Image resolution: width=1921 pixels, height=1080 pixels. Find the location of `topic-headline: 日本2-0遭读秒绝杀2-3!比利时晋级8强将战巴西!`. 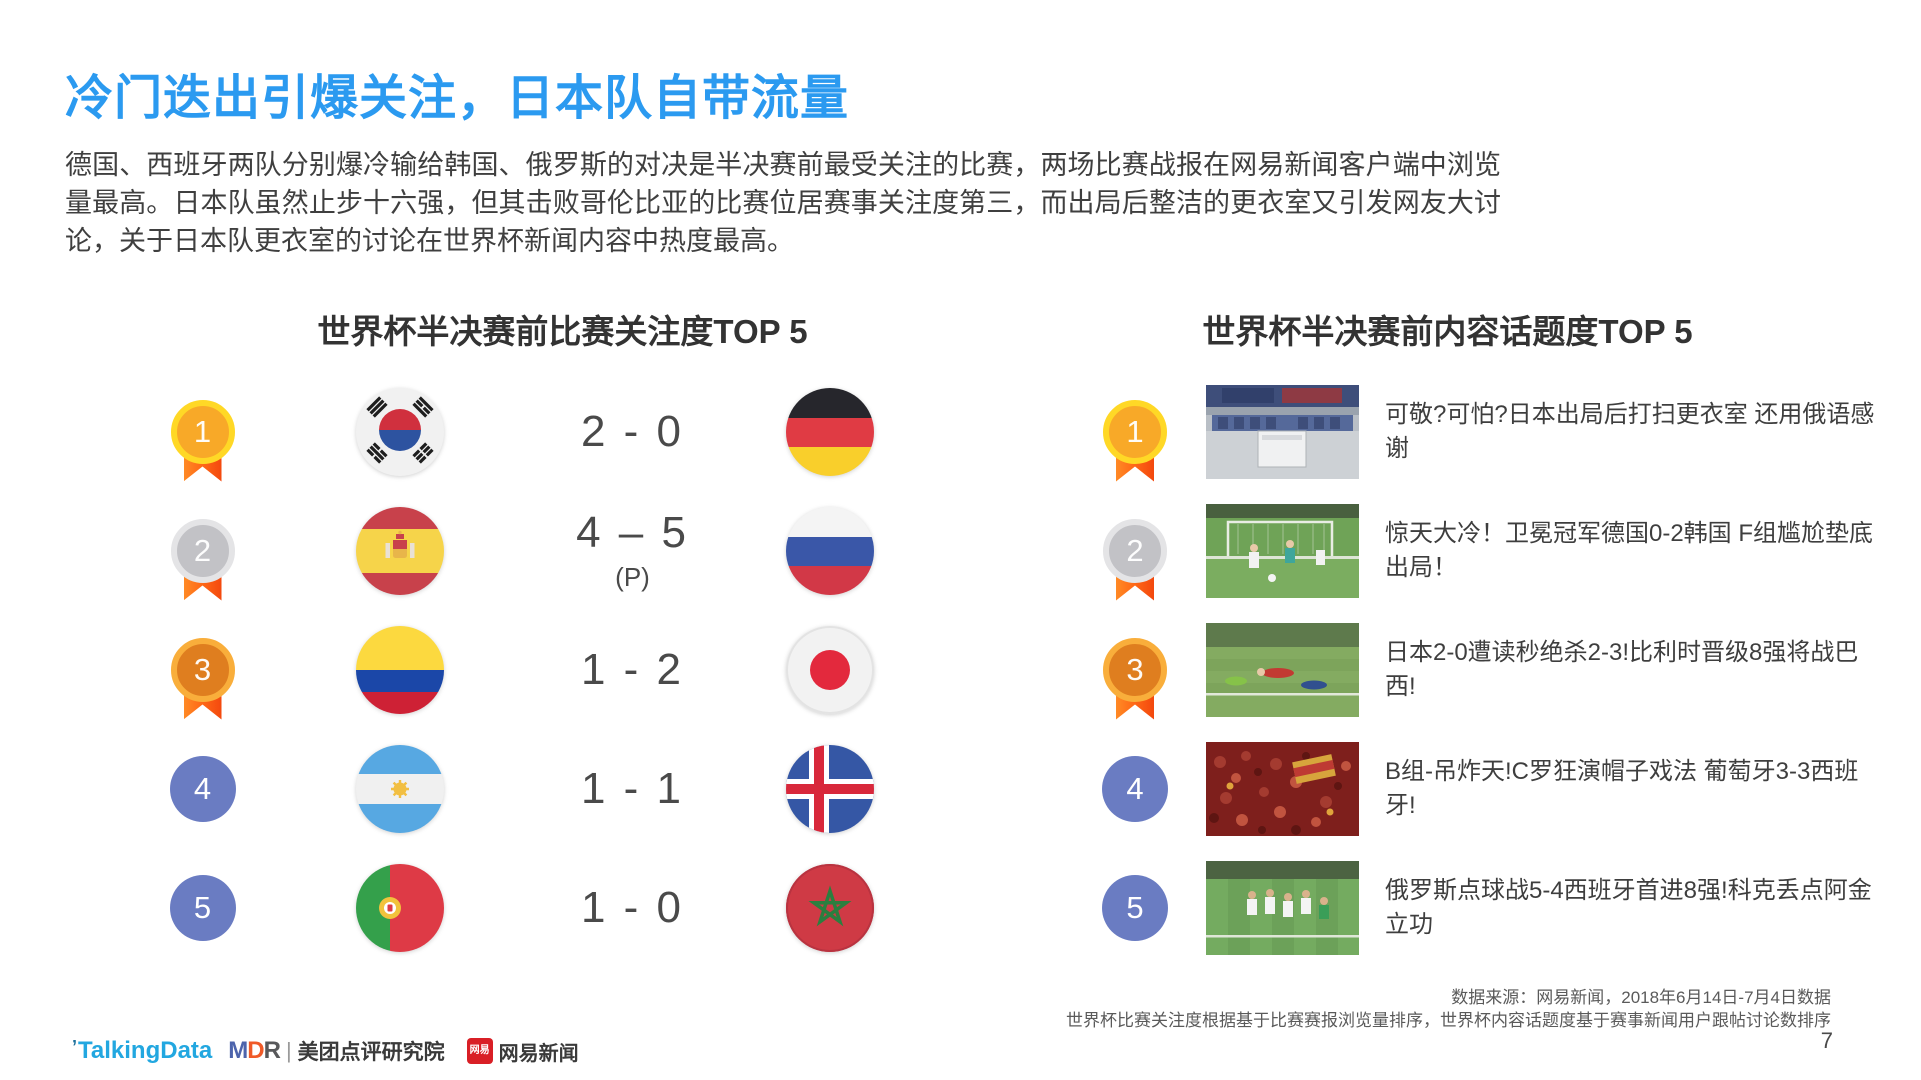

topic-headline: 日本2-0遭读秒绝杀2-3!比利时晋级8强将战巴西! is located at coordinates (1622, 669).